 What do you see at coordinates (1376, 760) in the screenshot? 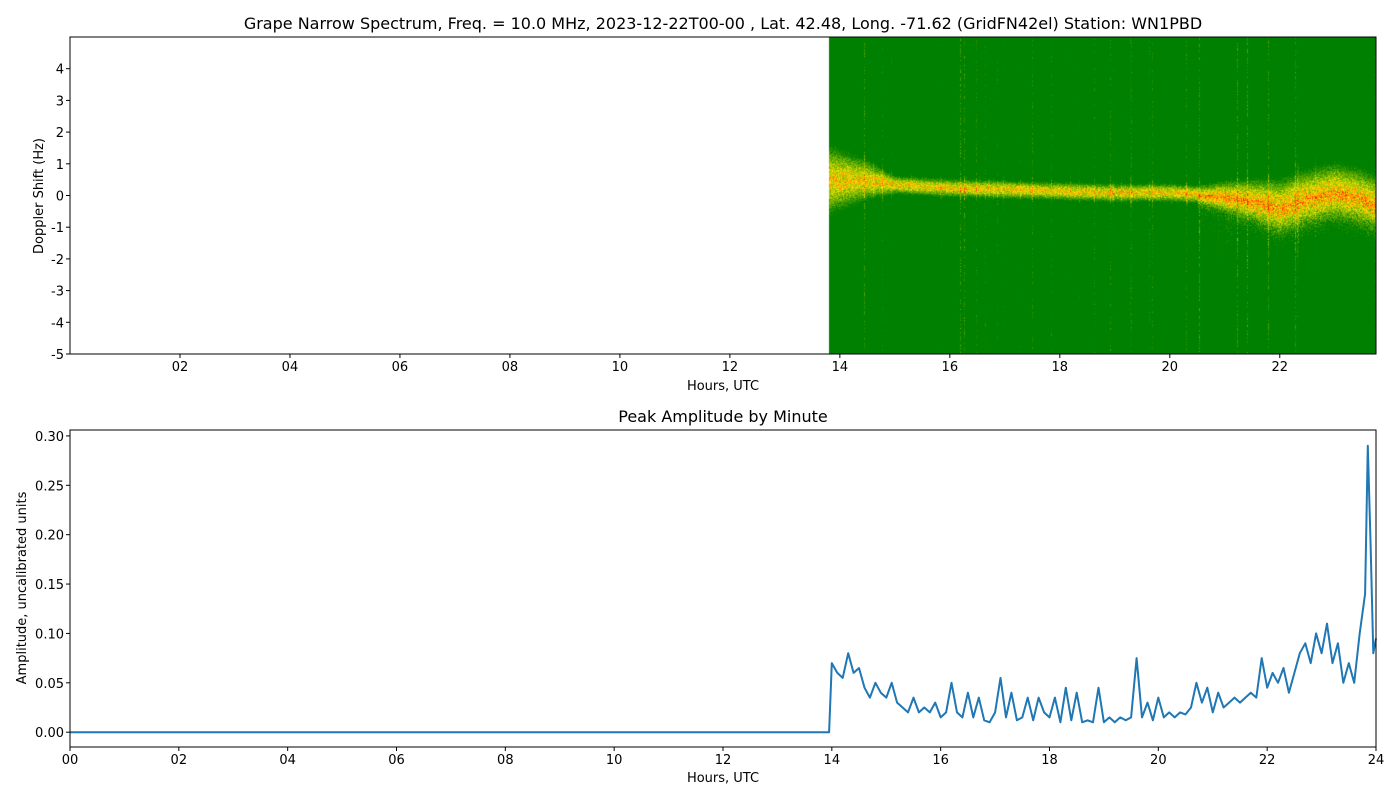
I see `x-tick-label: 24` at bounding box center [1376, 760].